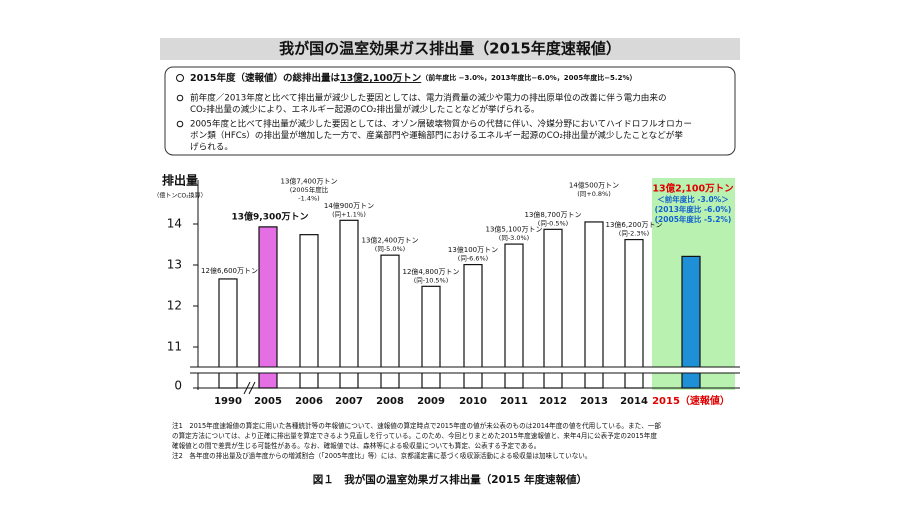  What do you see at coordinates (174, 265) in the screenshot?
I see `y-tick-label: 13` at bounding box center [174, 265].